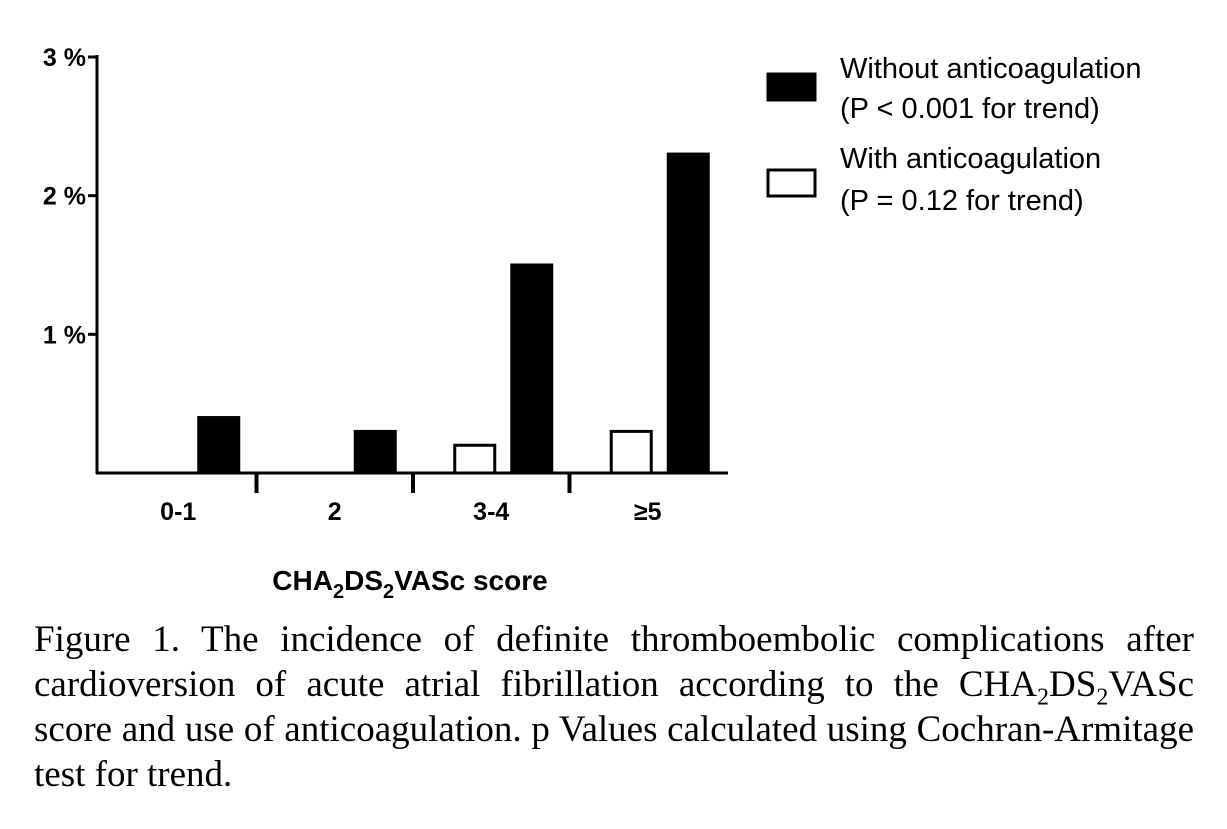 The width and height of the screenshot is (1227, 829). Describe the element at coordinates (64, 335) in the screenshot. I see `y-tick-label: 1 %` at that location.